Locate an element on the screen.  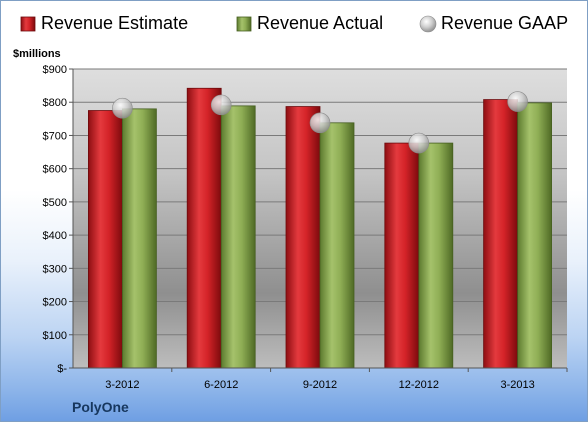
x-axis: 3-2012 6-2012 9-2012 12-2012 3-2013 is located at coordinates (320, 379).